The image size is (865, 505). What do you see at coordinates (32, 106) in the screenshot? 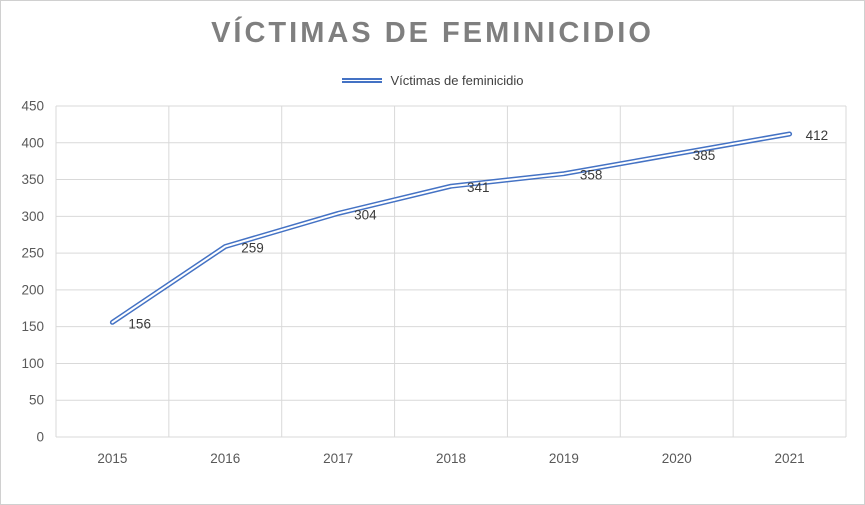
I see `y-axis-label: 450` at bounding box center [32, 106].